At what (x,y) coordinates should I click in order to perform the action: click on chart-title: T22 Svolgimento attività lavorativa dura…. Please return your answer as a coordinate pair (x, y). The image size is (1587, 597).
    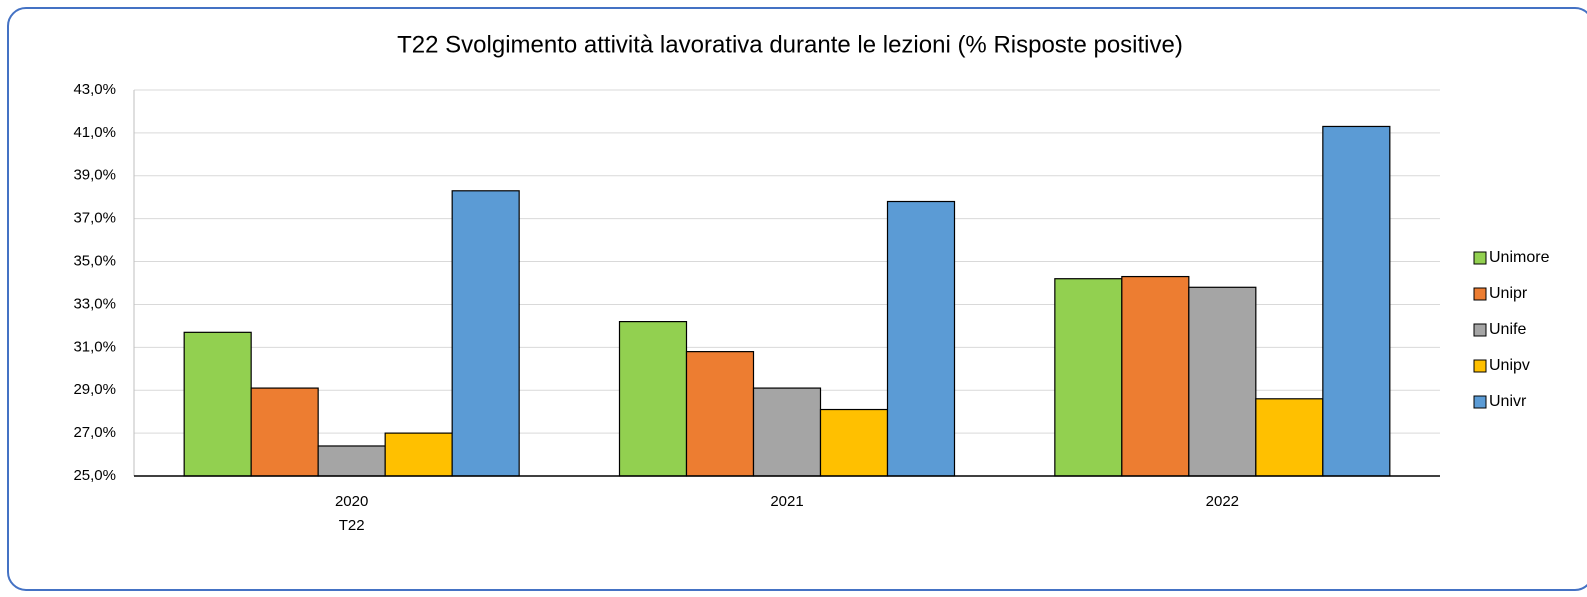
    Looking at the image, I should click on (790, 44).